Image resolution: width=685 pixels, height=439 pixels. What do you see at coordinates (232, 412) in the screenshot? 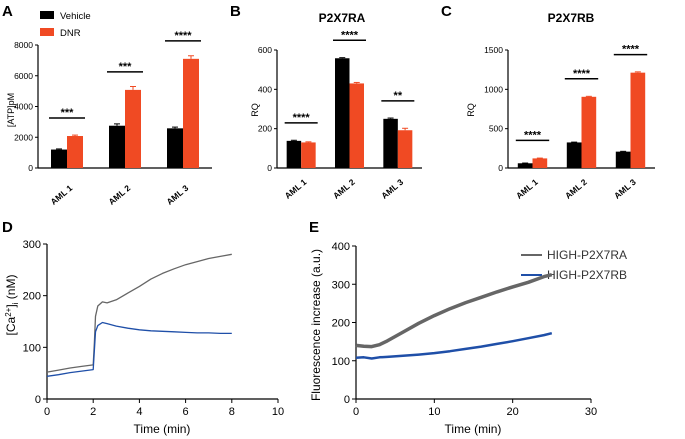
I see `x-tick-label-d: 8` at bounding box center [232, 412].